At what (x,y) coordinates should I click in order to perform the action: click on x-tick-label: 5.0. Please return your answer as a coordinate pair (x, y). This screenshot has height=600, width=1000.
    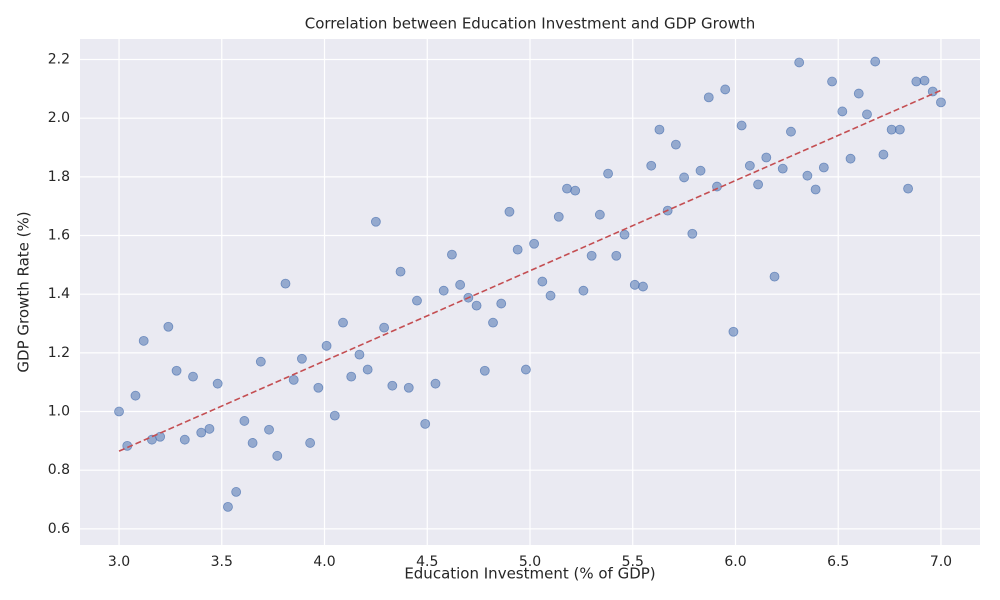
    Looking at the image, I should click on (530, 562).